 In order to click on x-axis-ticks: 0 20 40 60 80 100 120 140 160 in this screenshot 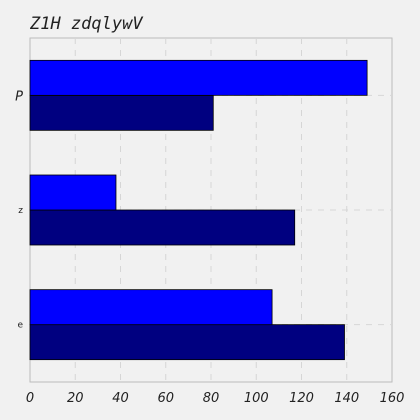, I will do `click(215, 398)`.